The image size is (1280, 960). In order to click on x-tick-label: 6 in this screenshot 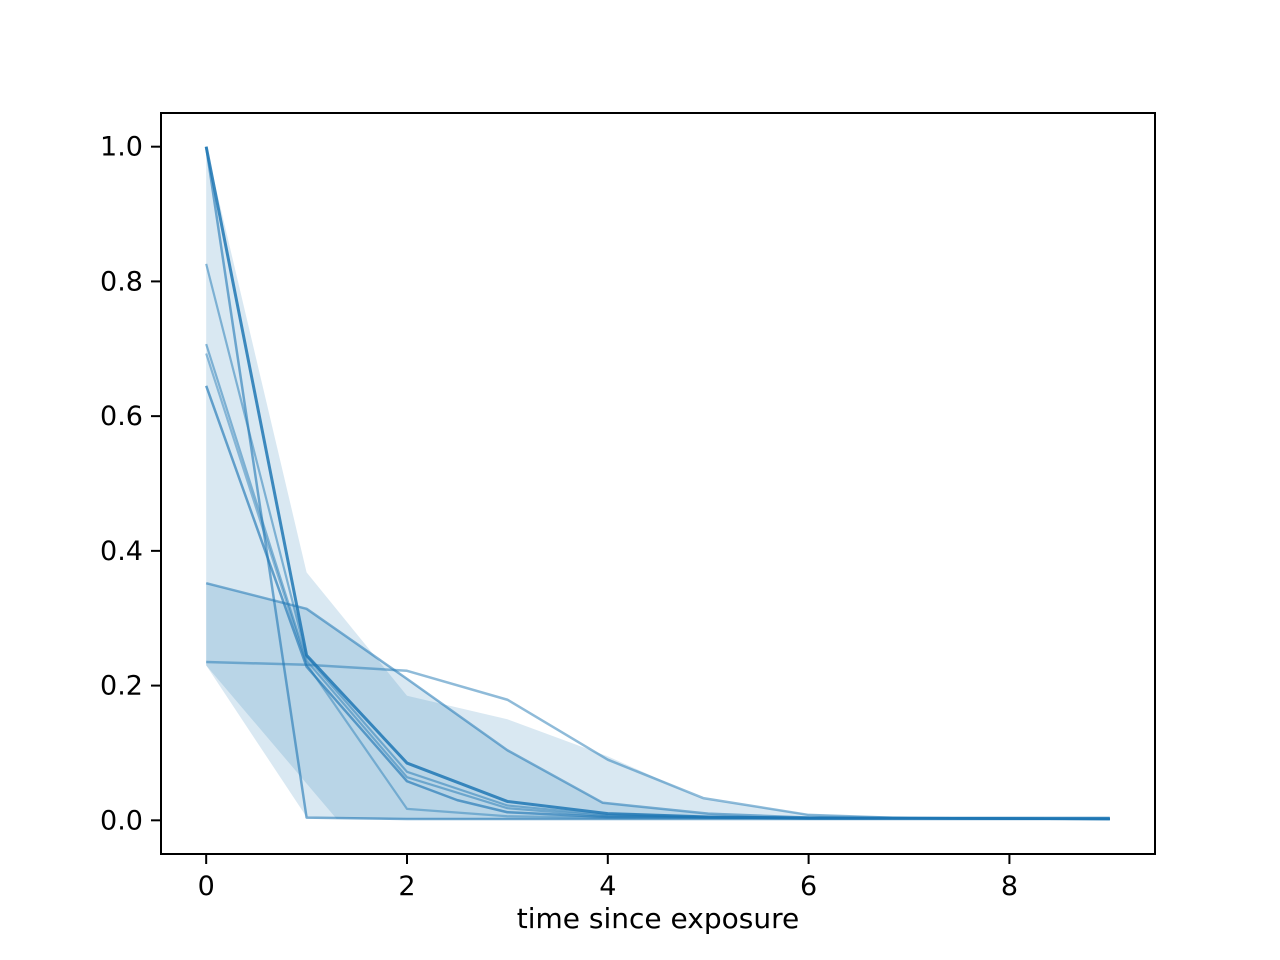, I will do `click(808, 886)`.